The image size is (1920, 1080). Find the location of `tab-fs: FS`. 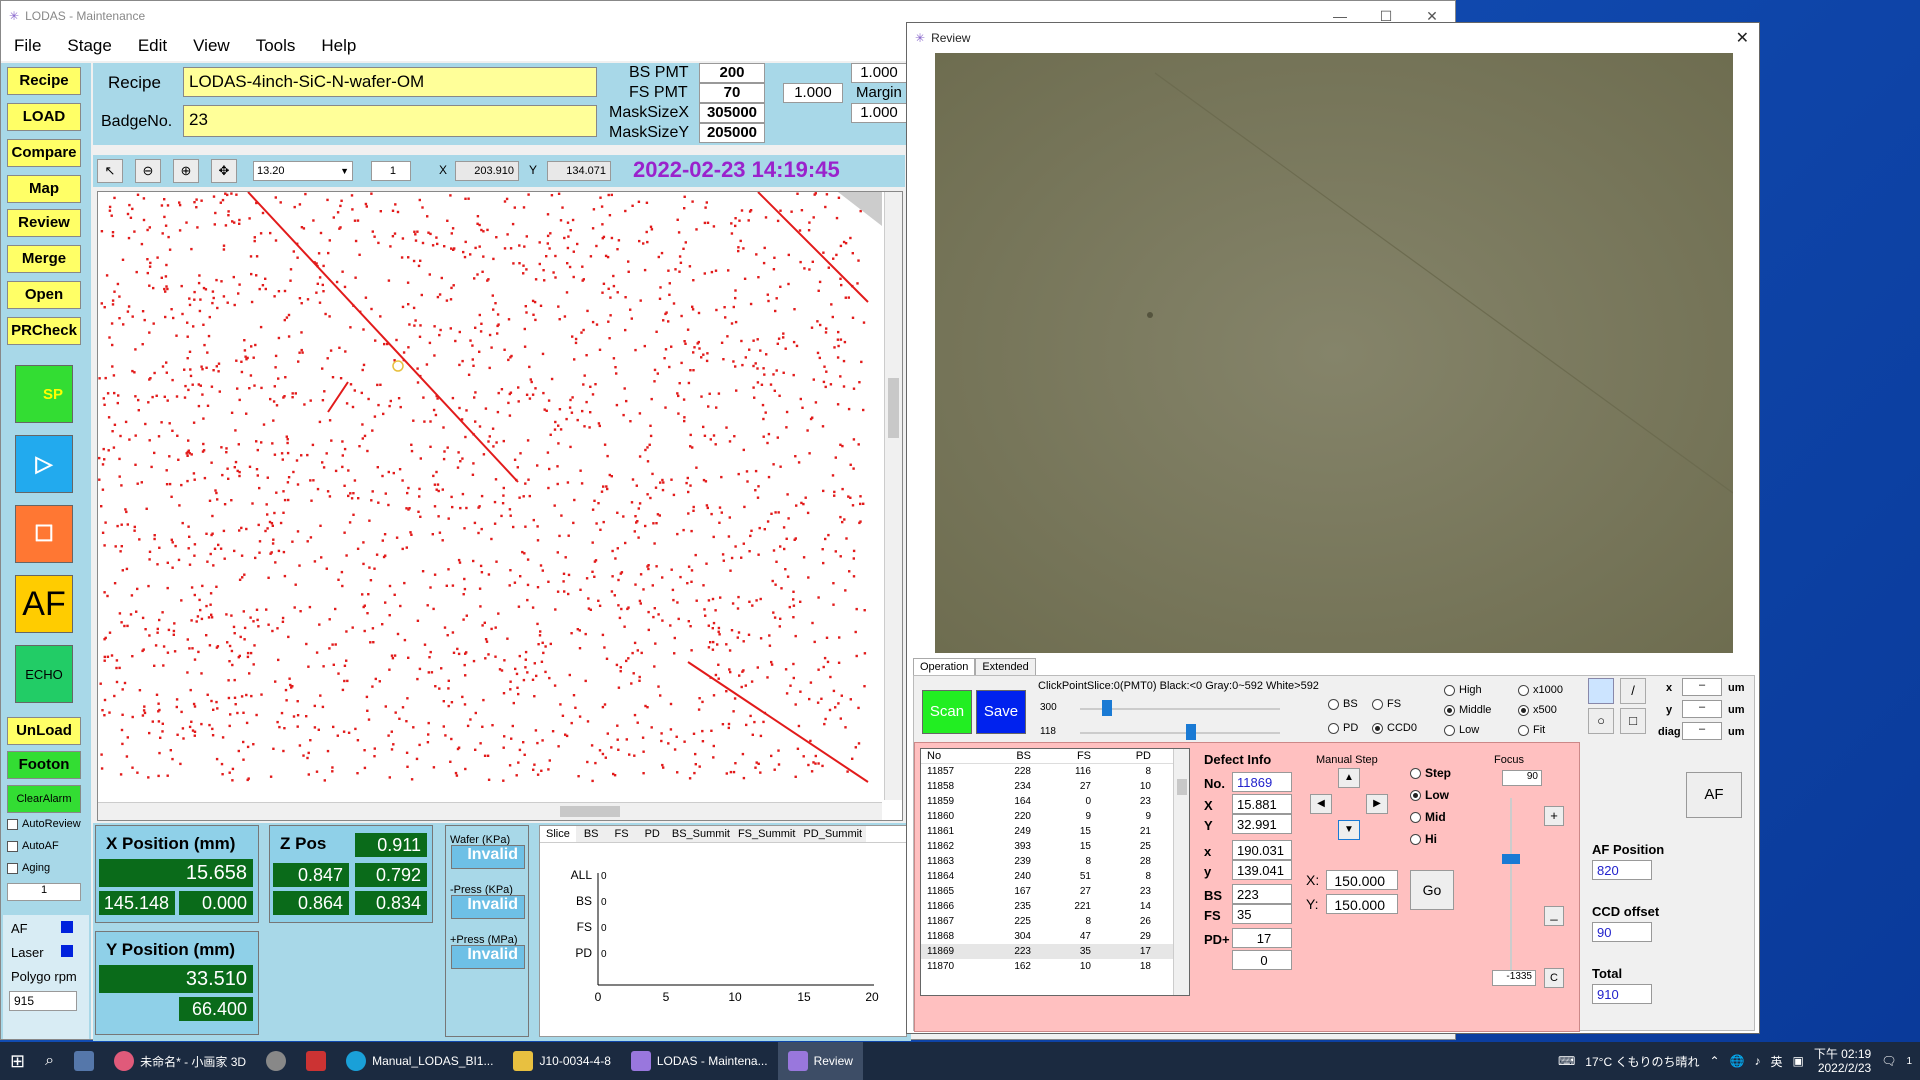

tab-fs: FS is located at coordinates (621, 834).